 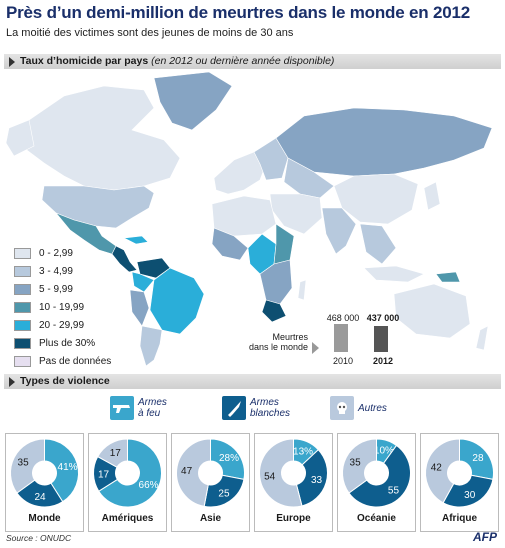 I want to click on region-east-africa, so click(x=284, y=244).